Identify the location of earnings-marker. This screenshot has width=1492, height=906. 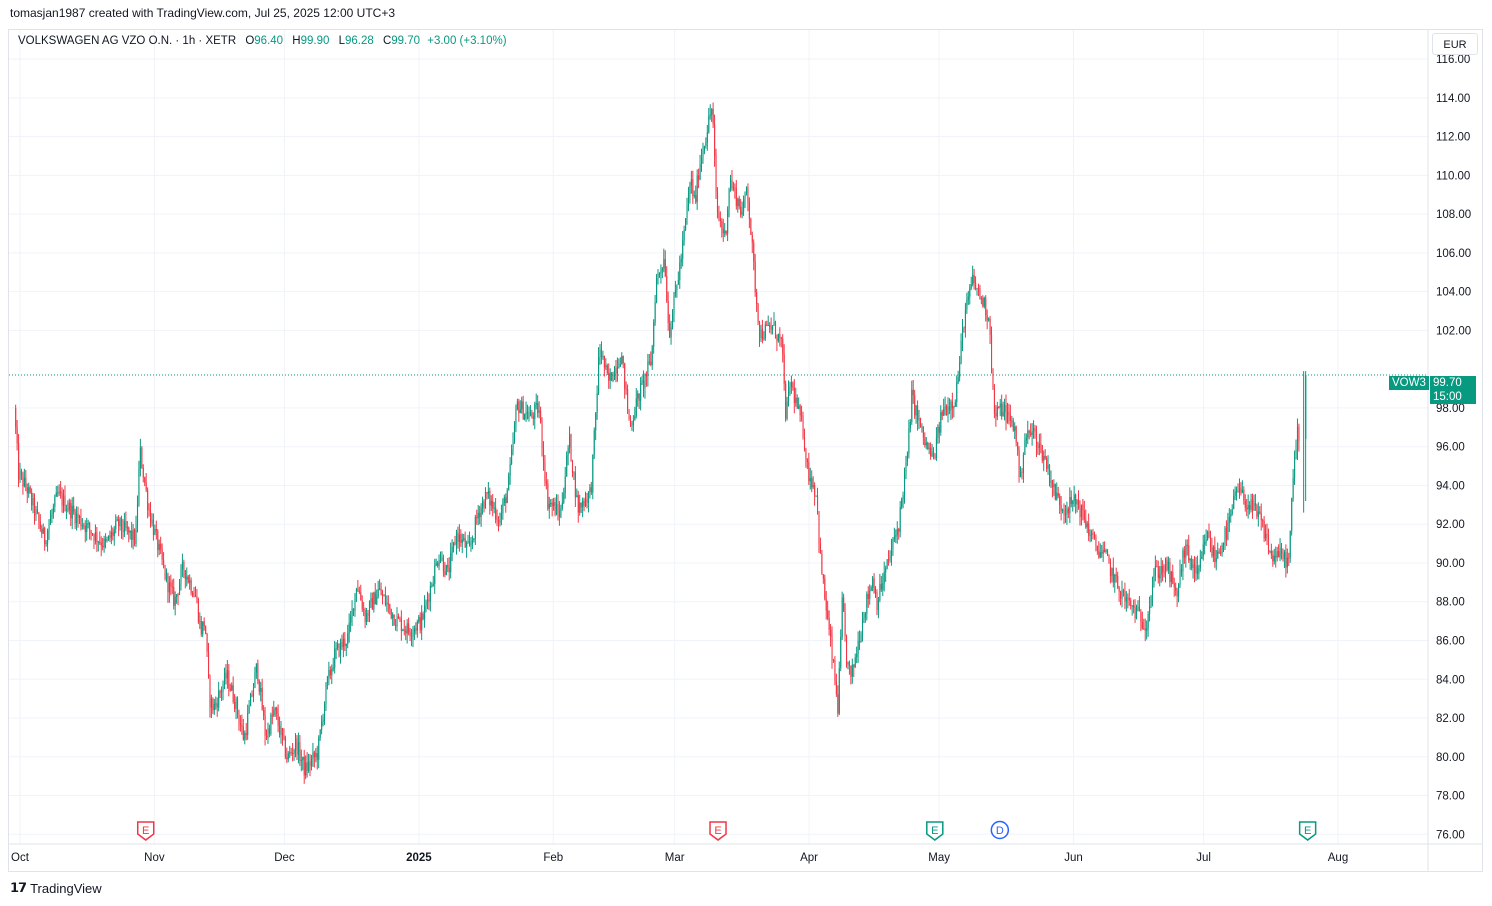
(1307, 831).